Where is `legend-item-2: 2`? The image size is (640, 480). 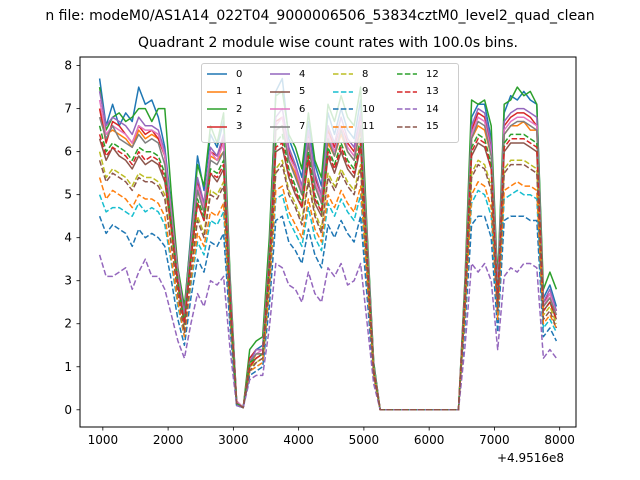
legend-item-2: 2 is located at coordinates (224, 109).